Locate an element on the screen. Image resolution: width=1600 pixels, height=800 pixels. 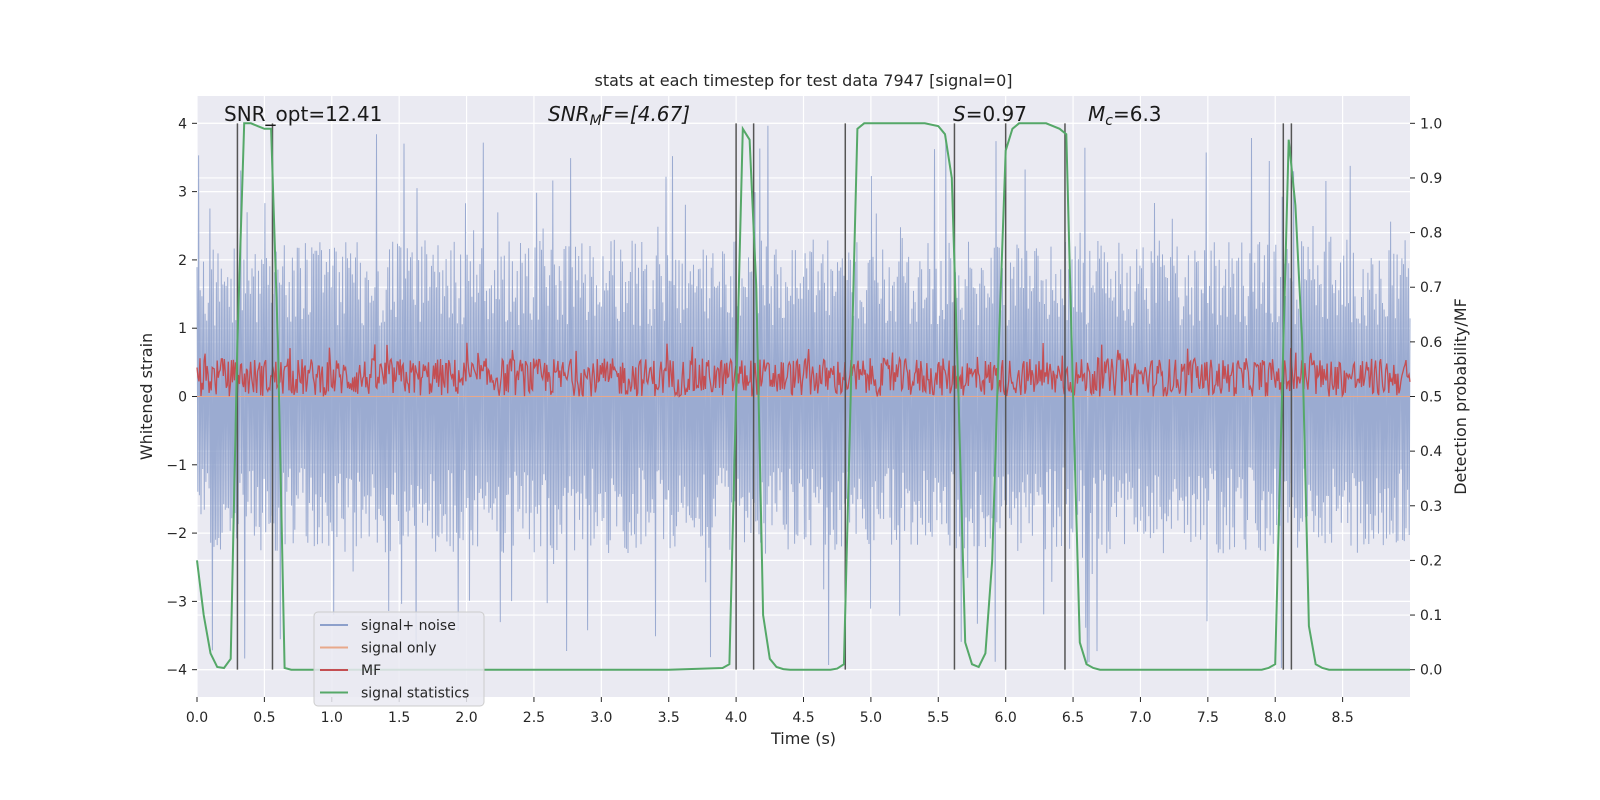
legend-box is located at coordinates (399, 659).